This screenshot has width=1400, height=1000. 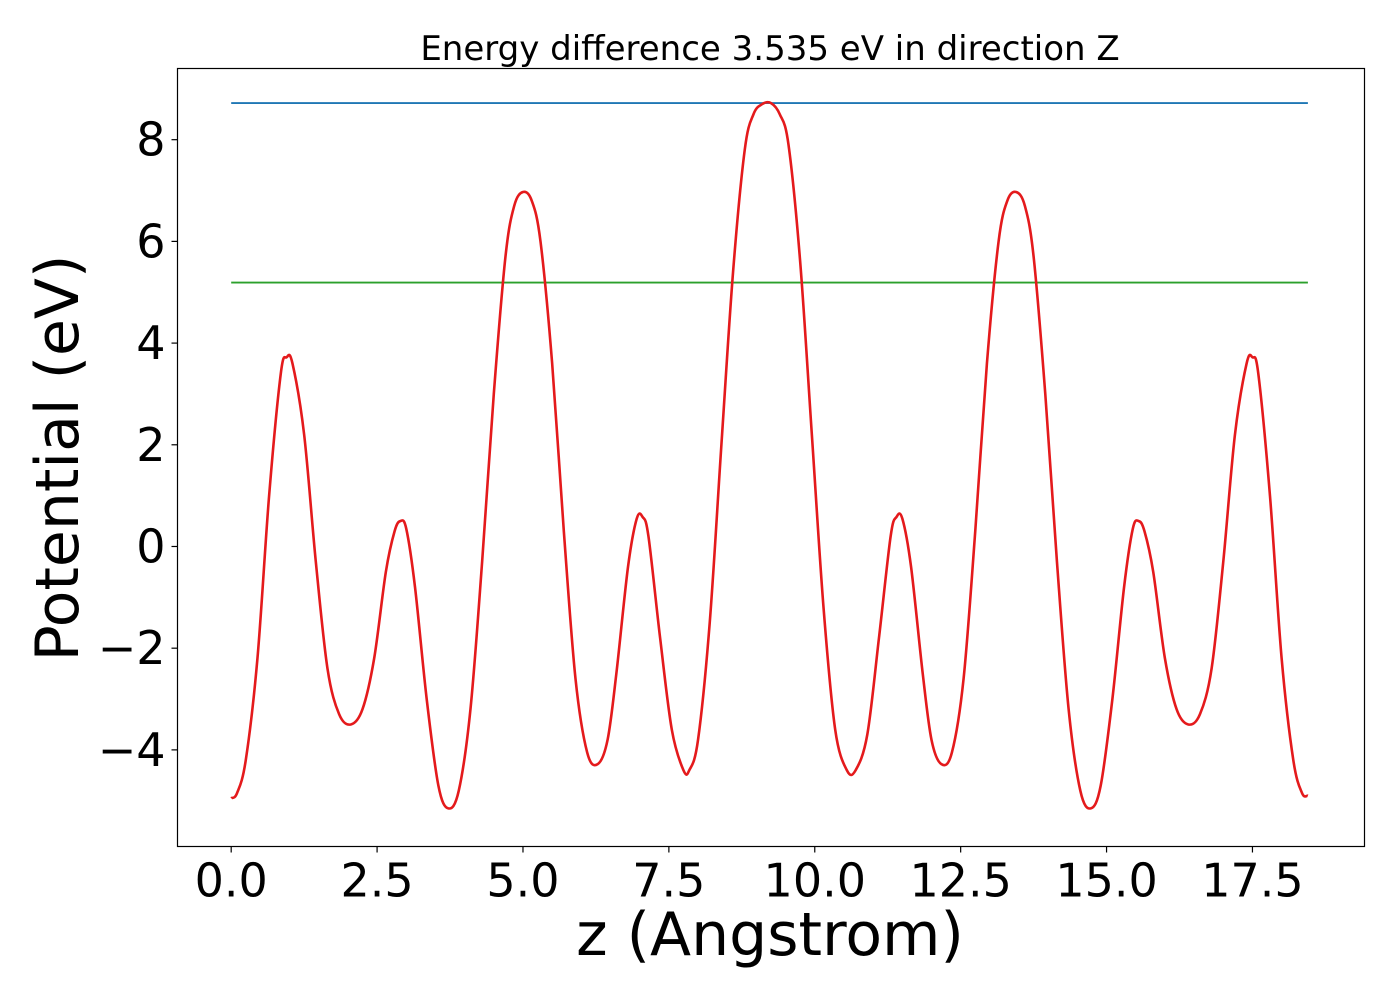 What do you see at coordinates (150, 445) in the screenshot?
I see `y-tick-label: 2` at bounding box center [150, 445].